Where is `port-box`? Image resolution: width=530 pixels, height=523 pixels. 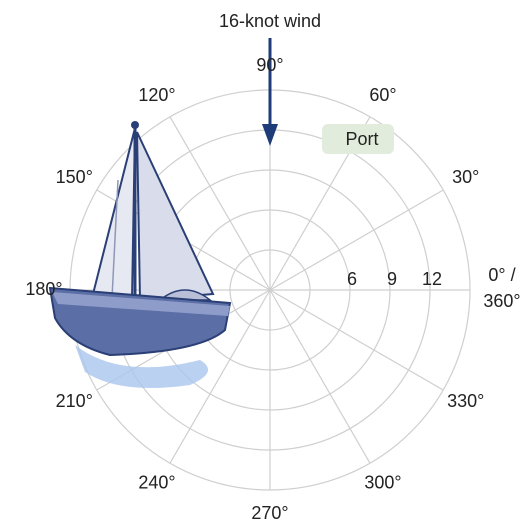
port-box is located at coordinates (358, 139).